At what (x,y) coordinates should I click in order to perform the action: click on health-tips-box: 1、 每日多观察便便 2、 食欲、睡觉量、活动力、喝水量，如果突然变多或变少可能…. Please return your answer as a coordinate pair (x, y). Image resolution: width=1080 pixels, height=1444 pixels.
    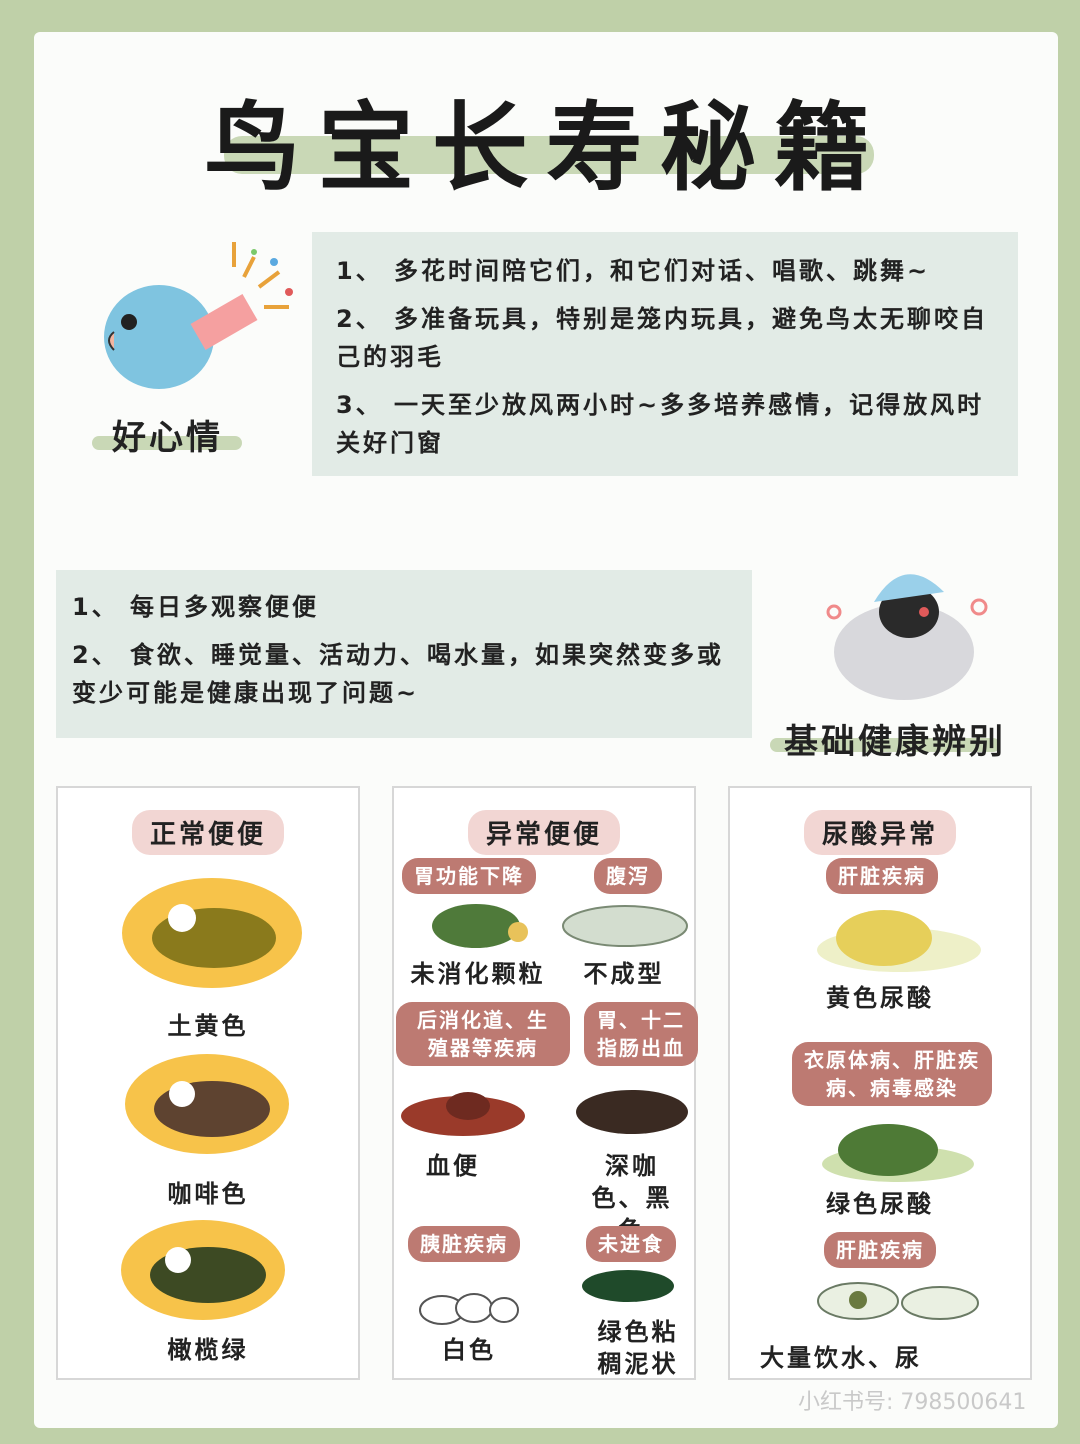
    Looking at the image, I should click on (404, 654).